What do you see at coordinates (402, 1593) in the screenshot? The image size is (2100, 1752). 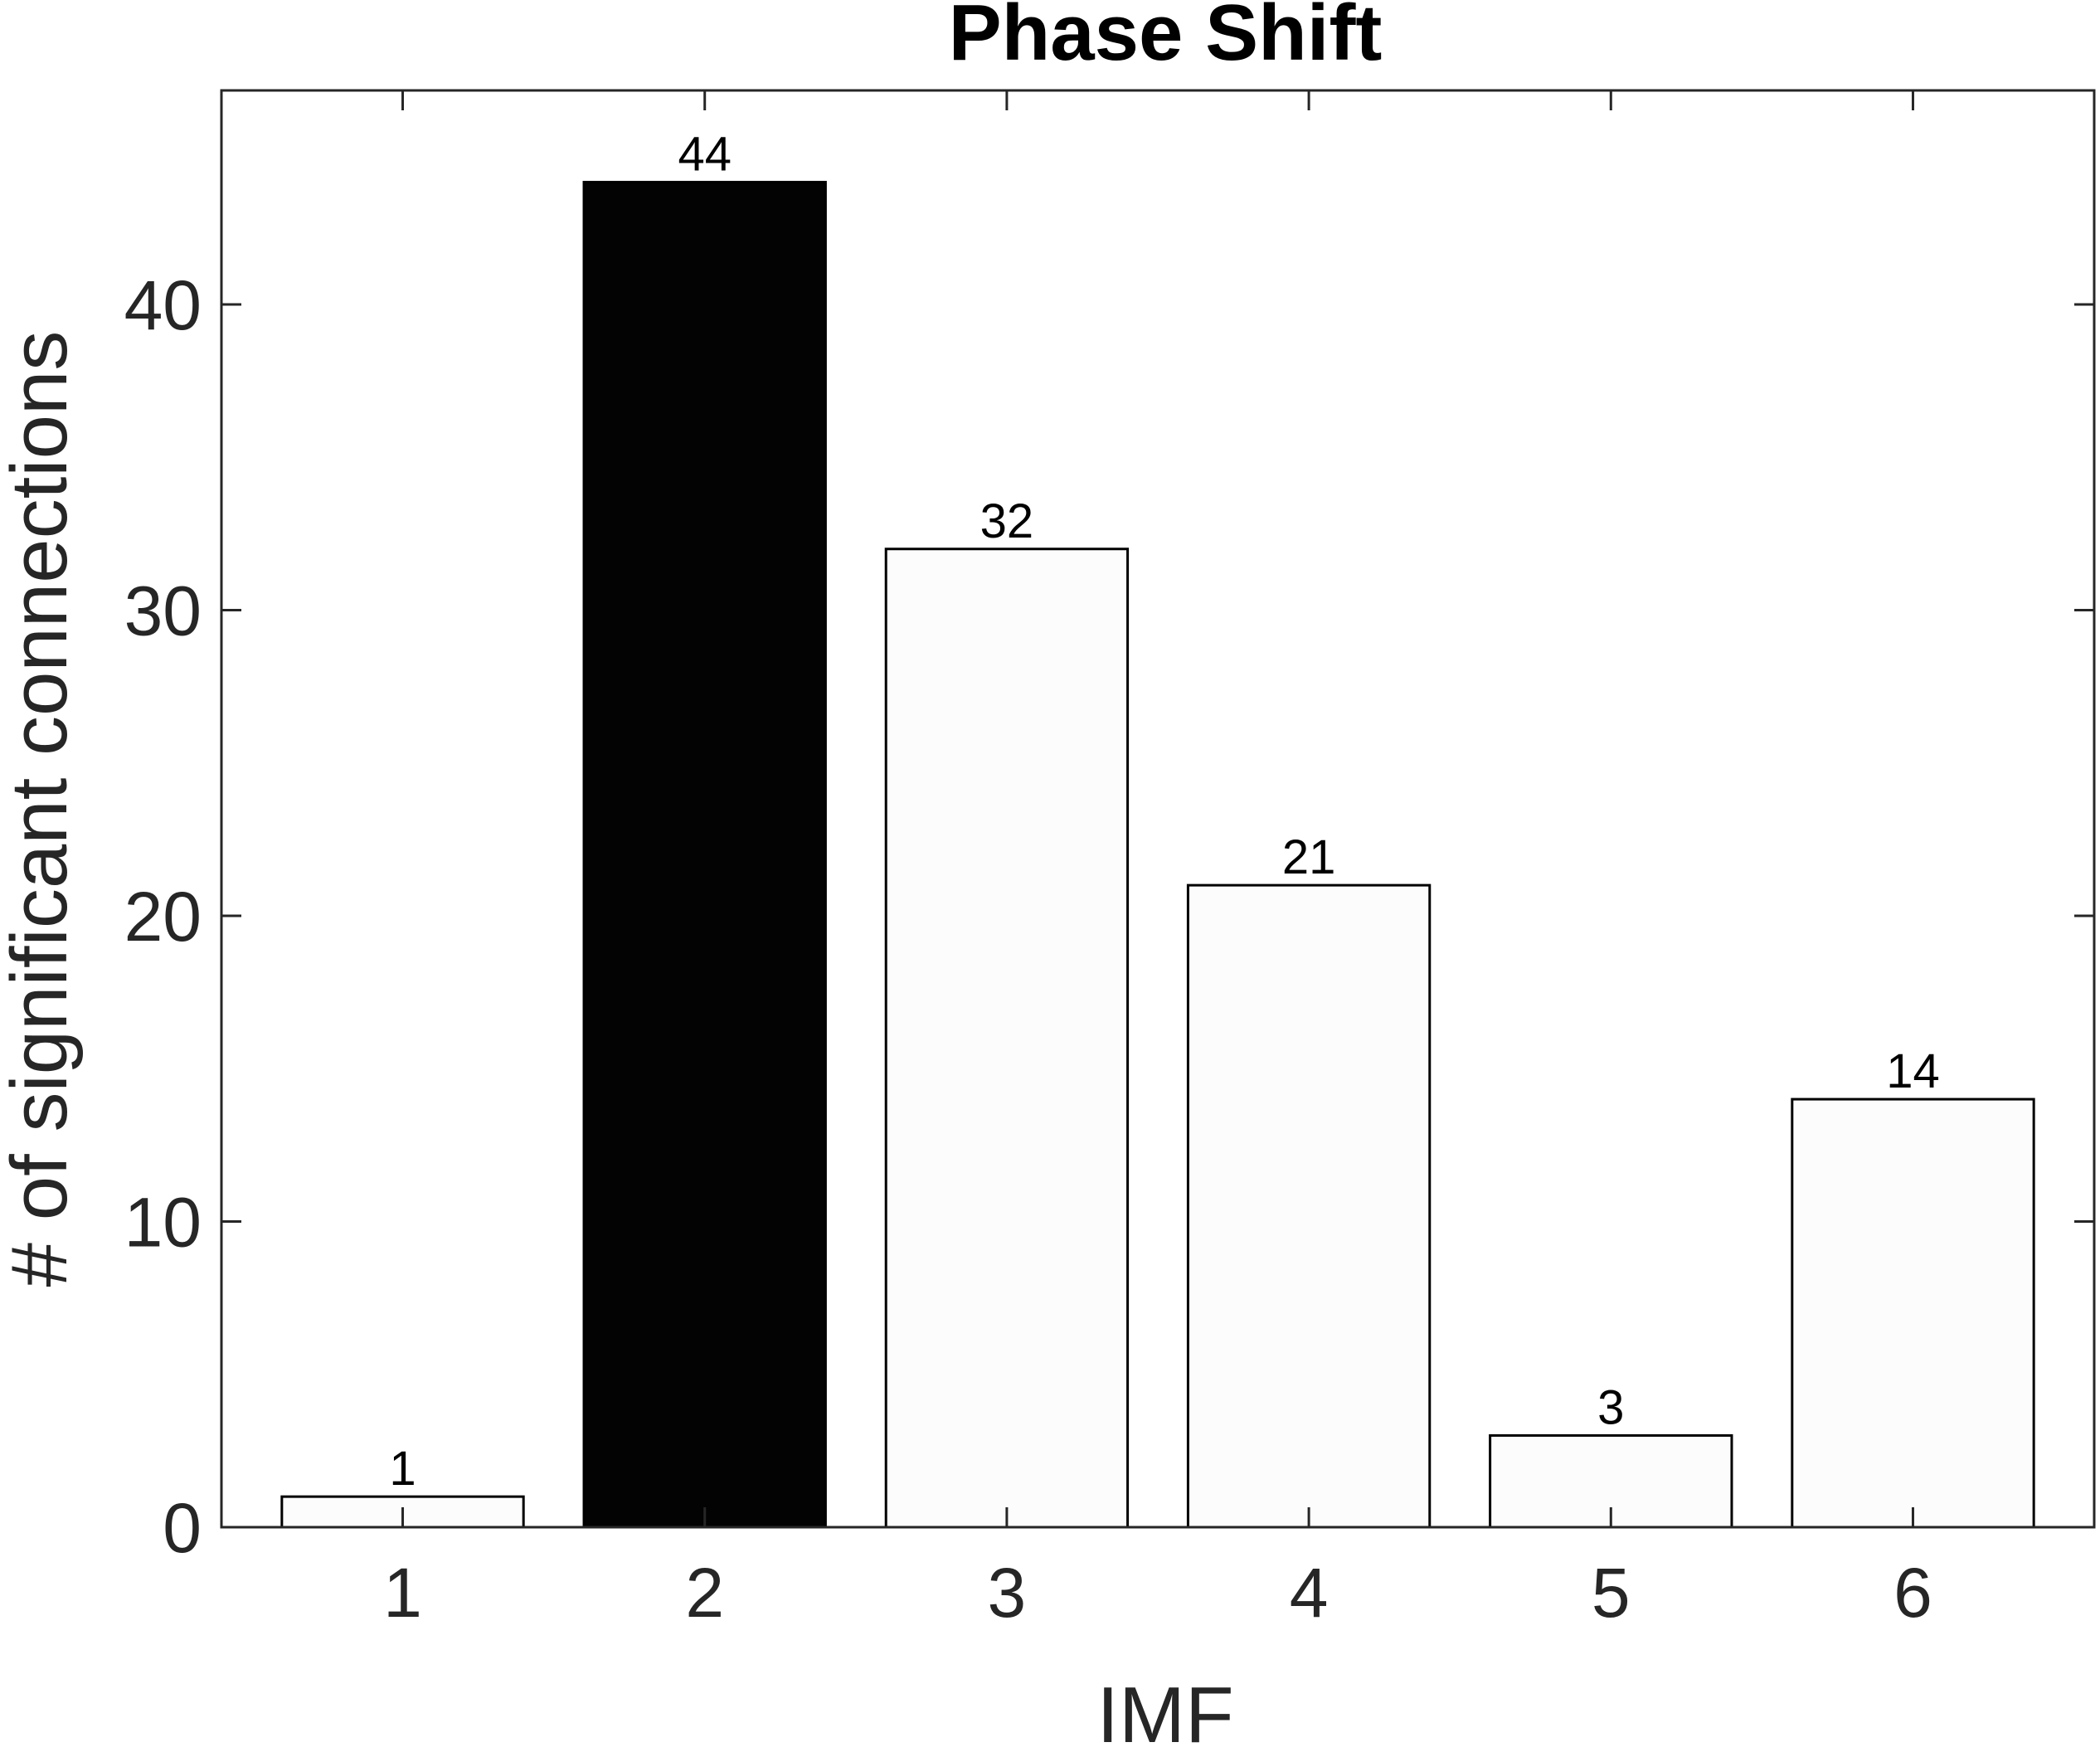 I see `x-tick-label-1: 1` at bounding box center [402, 1593].